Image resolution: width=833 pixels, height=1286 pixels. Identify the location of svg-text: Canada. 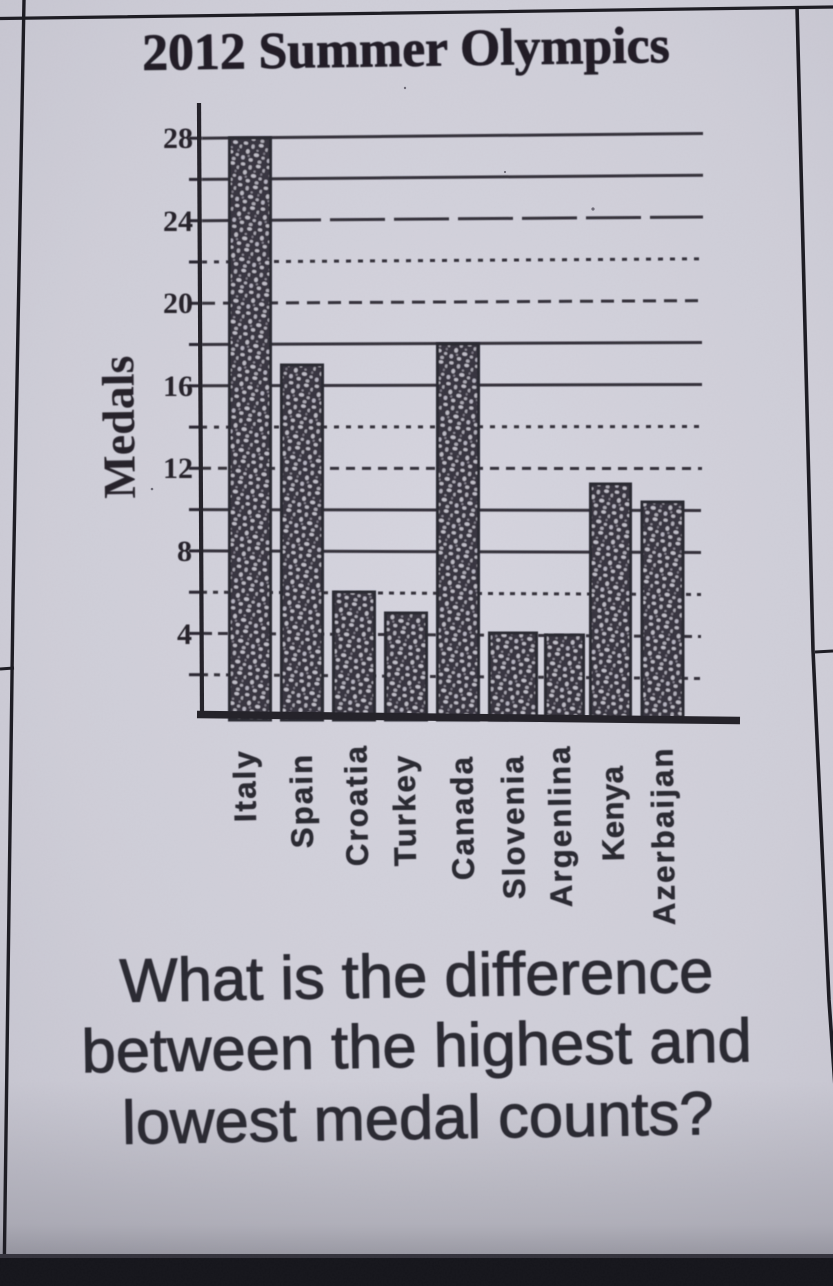
(462, 818).